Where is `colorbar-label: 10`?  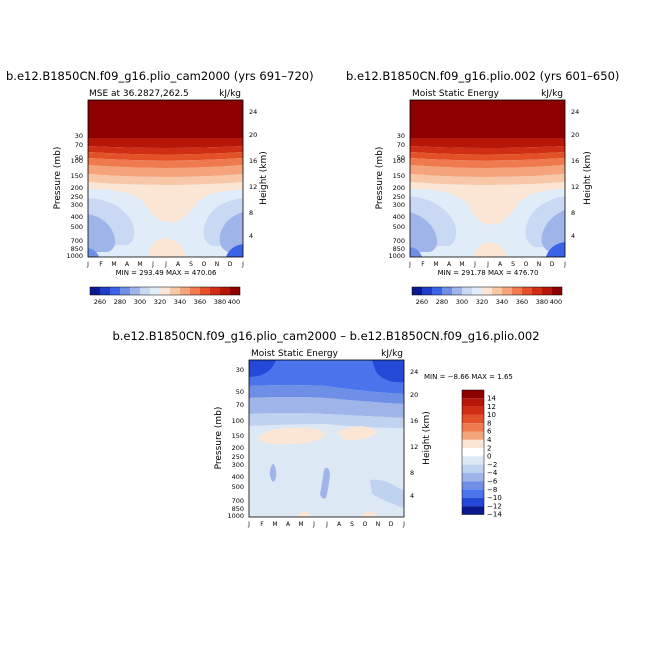
colorbar-label: 10 is located at coordinates (491, 415).